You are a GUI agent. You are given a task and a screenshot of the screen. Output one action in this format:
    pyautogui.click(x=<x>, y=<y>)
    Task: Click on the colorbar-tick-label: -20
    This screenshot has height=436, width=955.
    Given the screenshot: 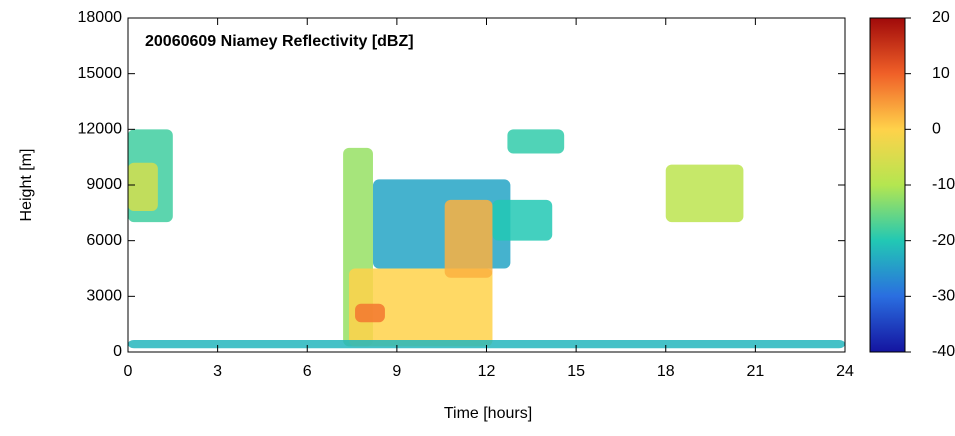 What is the action you would take?
    pyautogui.click(x=943, y=240)
    